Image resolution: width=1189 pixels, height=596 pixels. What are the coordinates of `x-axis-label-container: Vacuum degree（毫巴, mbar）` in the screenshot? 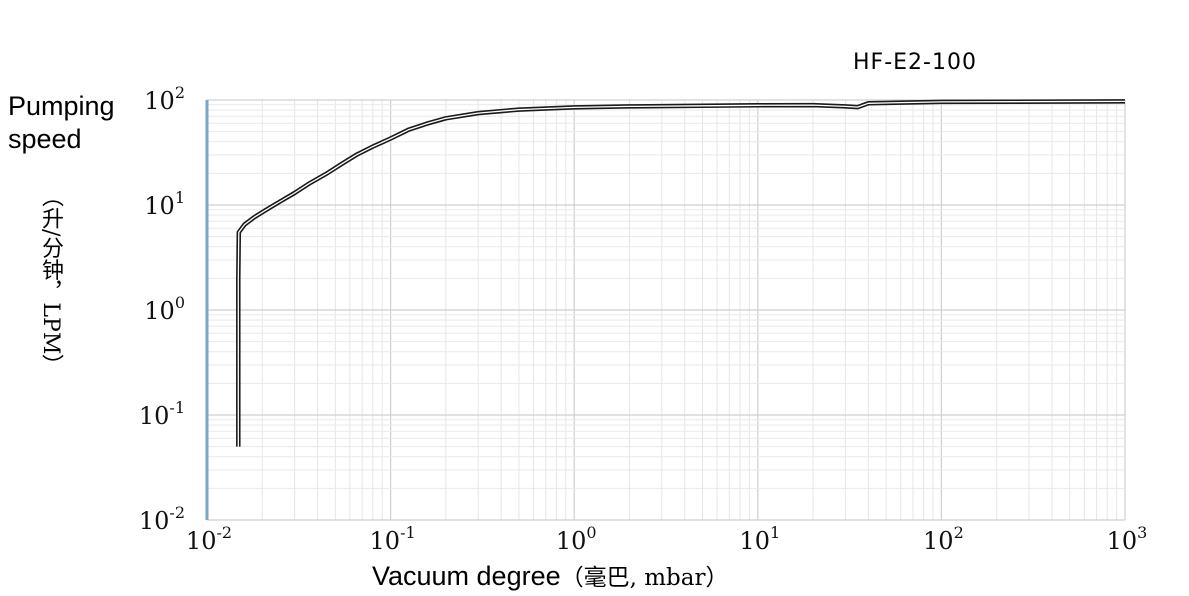 It's located at (550, 575).